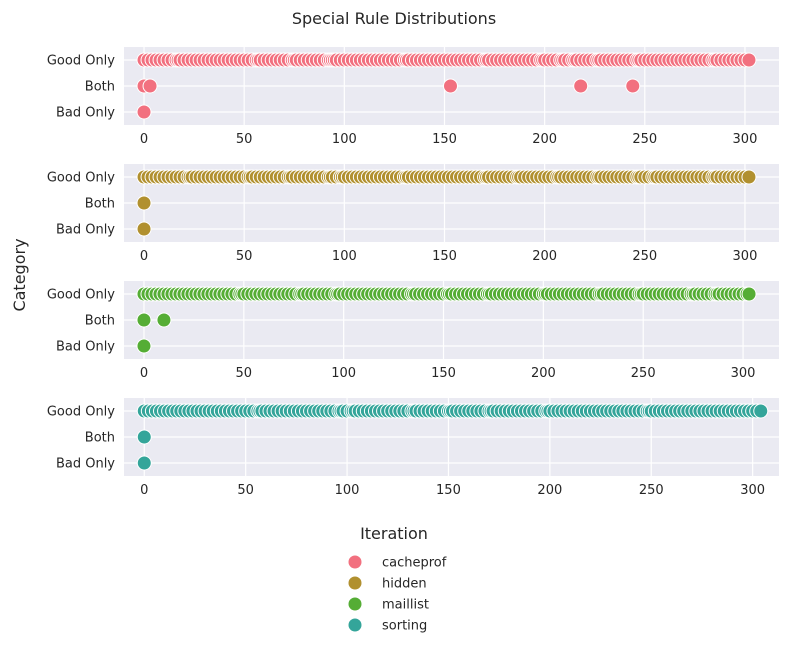 This screenshot has height=648, width=789. Describe the element at coordinates (414, 563) in the screenshot. I see `legend-label: cacheprof` at that location.